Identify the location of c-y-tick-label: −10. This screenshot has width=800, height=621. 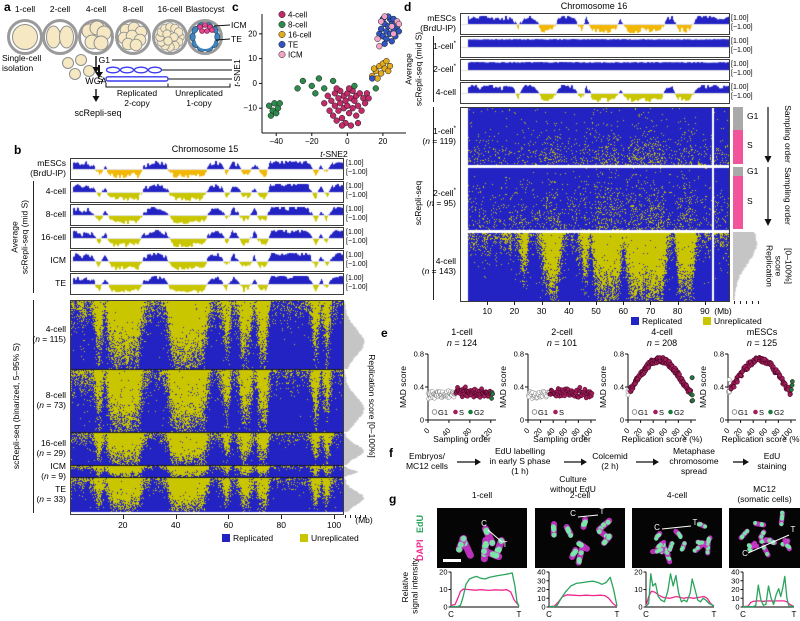
(250, 108).